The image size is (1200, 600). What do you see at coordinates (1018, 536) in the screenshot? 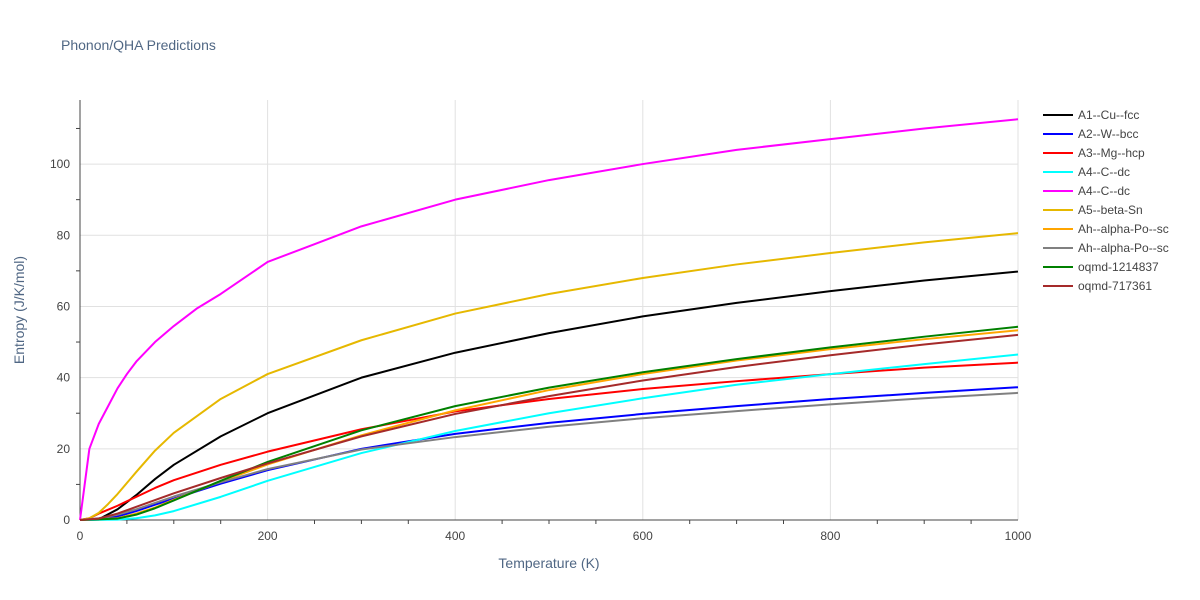
I see `x-tick-label: 1000` at bounding box center [1018, 536].